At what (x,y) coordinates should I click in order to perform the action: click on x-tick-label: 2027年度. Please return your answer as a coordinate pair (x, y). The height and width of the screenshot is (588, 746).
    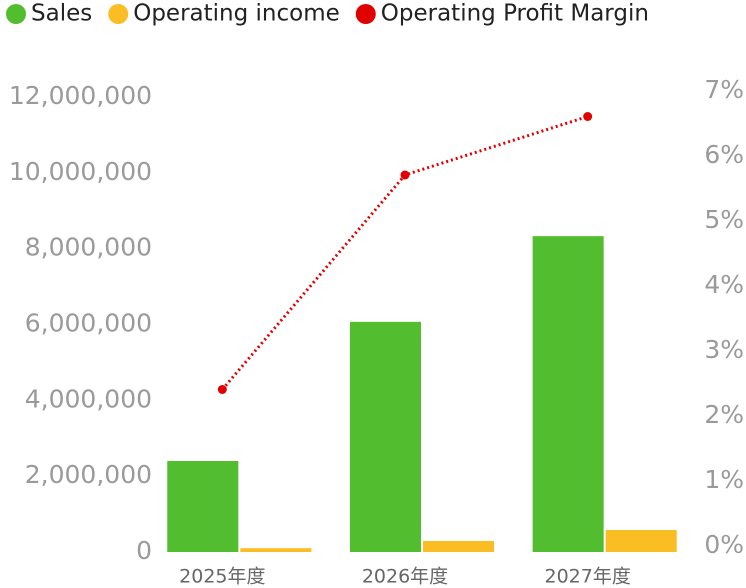
    Looking at the image, I should click on (587, 577).